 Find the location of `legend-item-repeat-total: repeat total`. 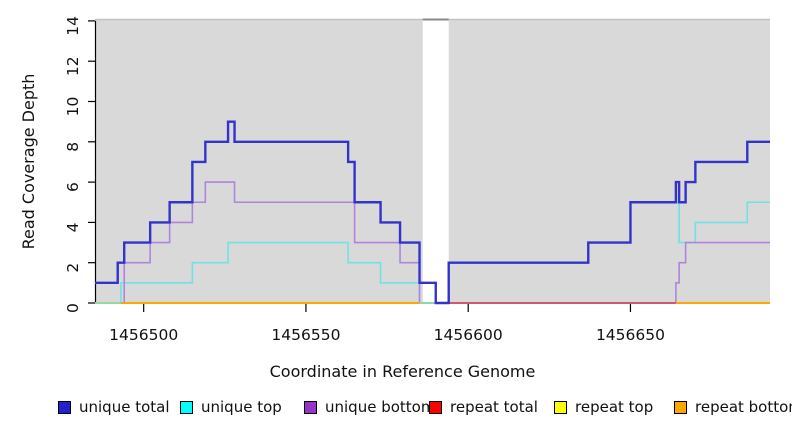

legend-item-repeat-total: repeat total is located at coordinates (483, 407).